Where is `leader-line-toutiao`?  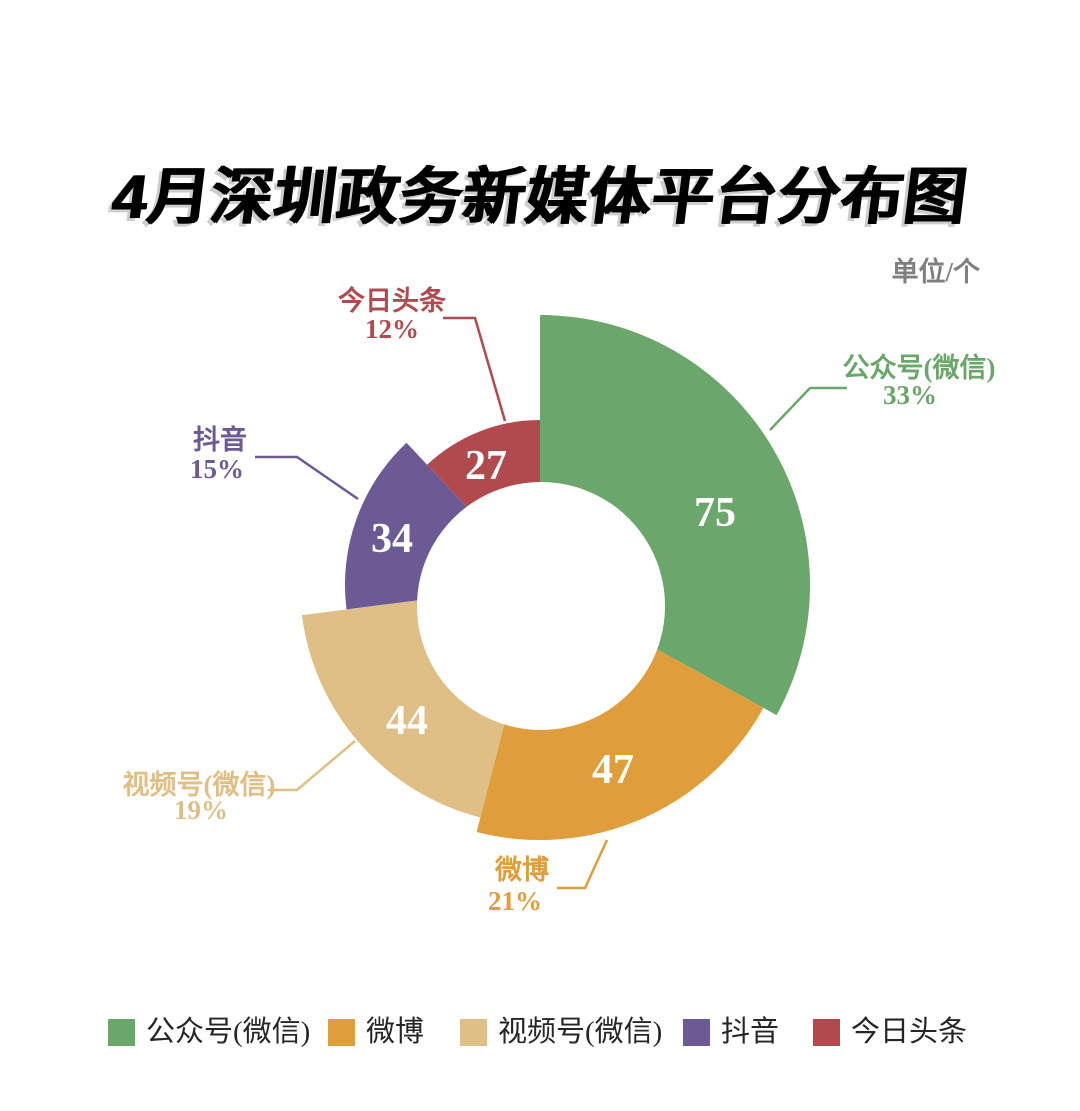
leader-line-toutiao is located at coordinates (475, 369).